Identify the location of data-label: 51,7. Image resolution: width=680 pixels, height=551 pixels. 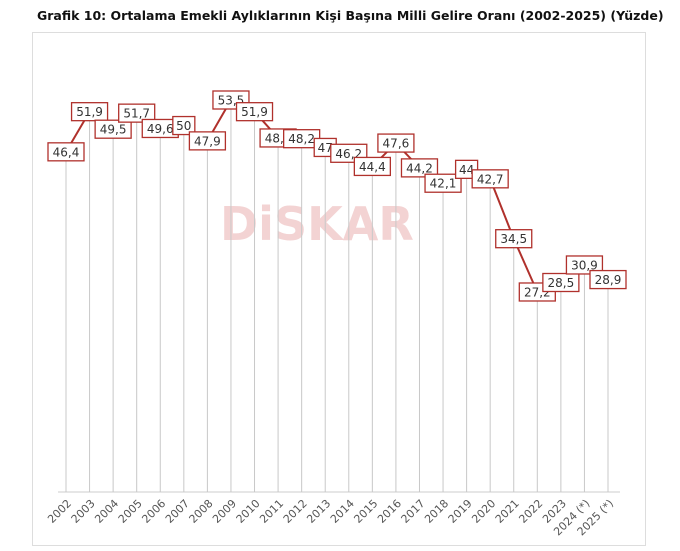
(137, 113).